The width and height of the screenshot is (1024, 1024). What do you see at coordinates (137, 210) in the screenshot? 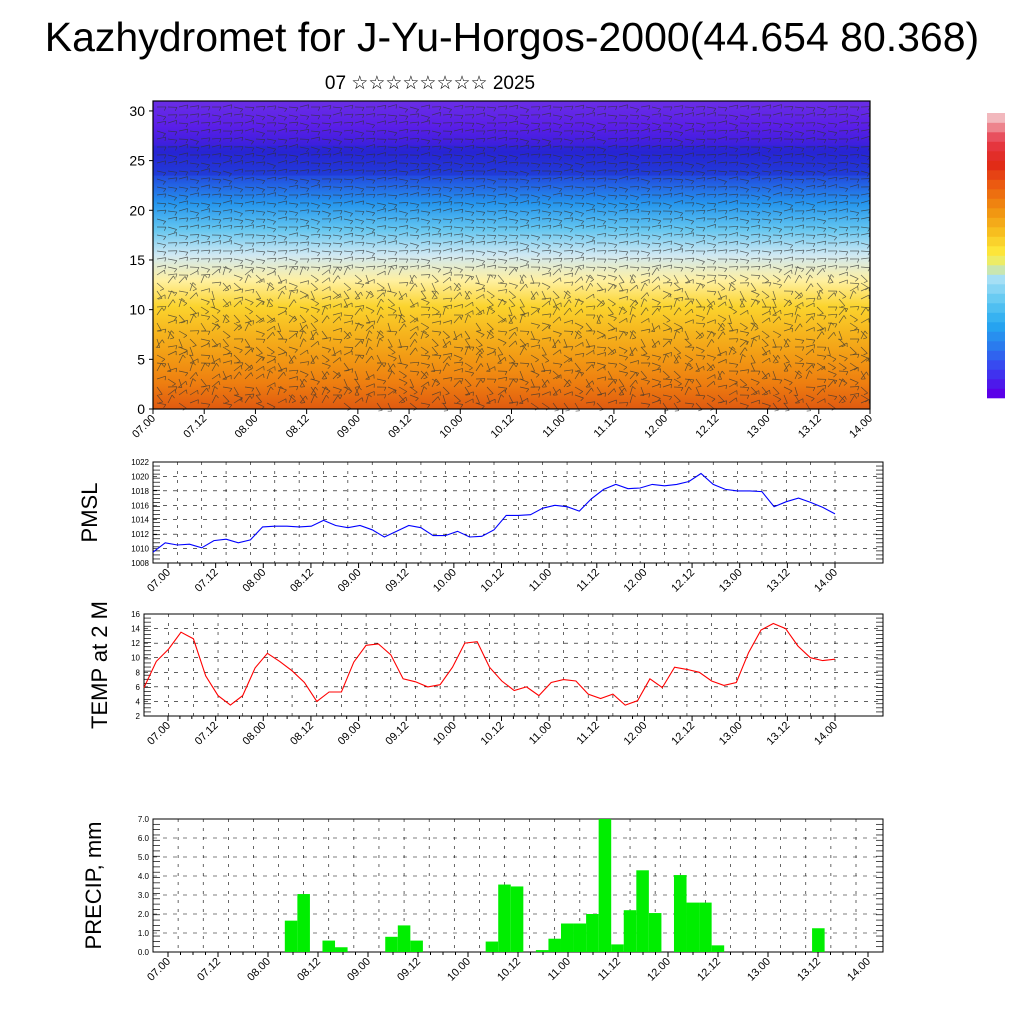
I see `y-tick-label: 20` at bounding box center [137, 210].